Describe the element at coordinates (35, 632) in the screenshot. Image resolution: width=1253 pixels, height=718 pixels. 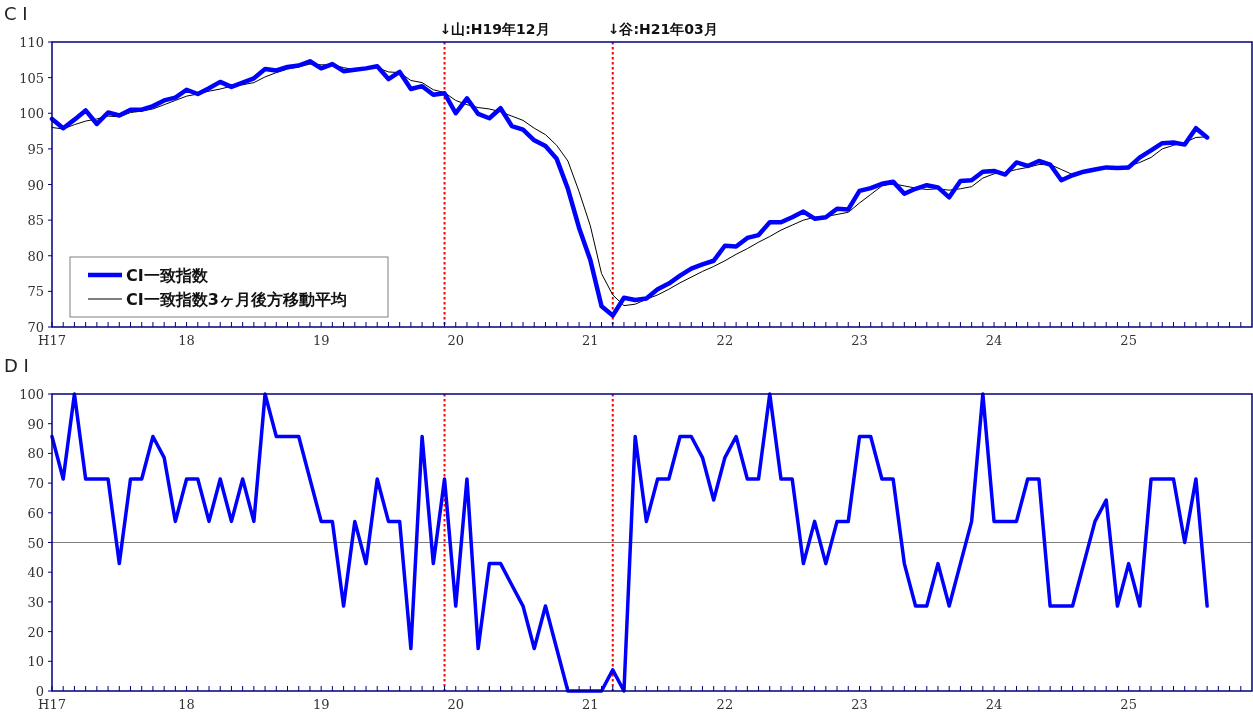
I see `y-tick-label: 20` at that location.